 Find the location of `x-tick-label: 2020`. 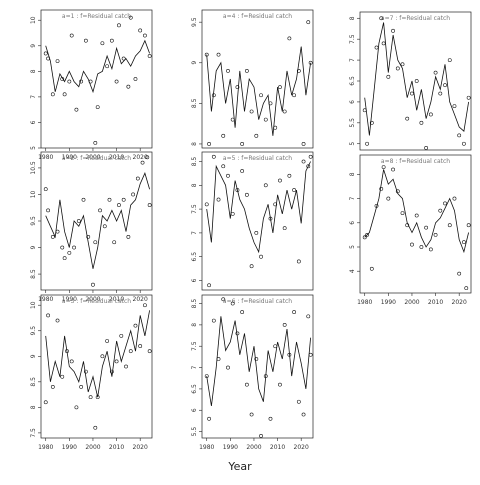

x-tick-label: 2020 is located at coordinates (301, 447).